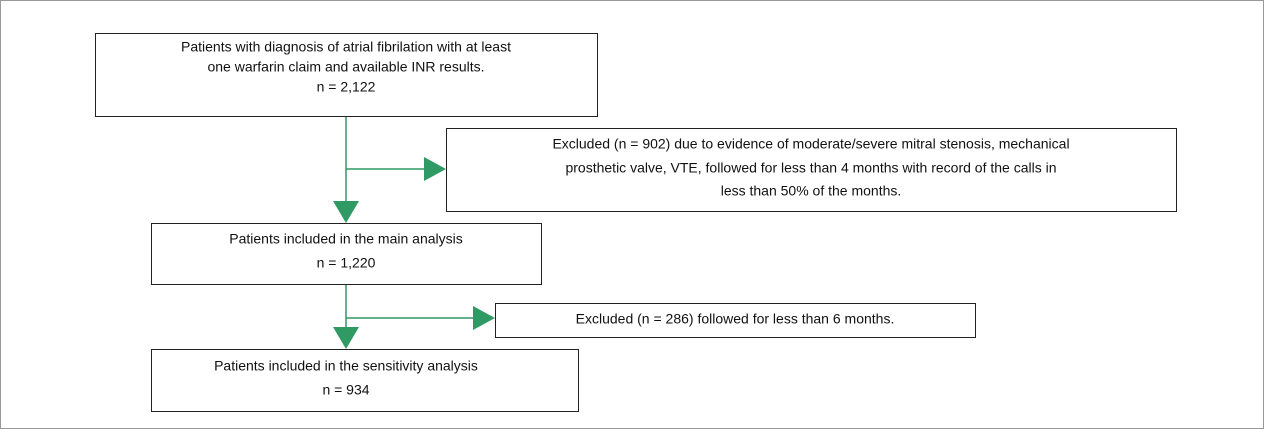 The image size is (1264, 429). I want to click on node-text: less than 50% of the months., so click(811, 191).